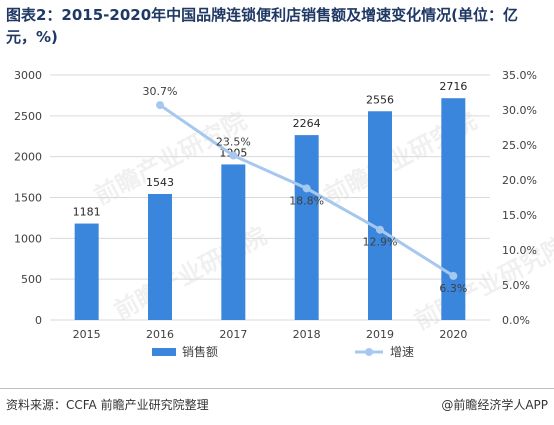 The width and height of the screenshot is (554, 425). Describe the element at coordinates (516, 285) in the screenshot. I see `y-right-tick-label: 5.0%` at that location.